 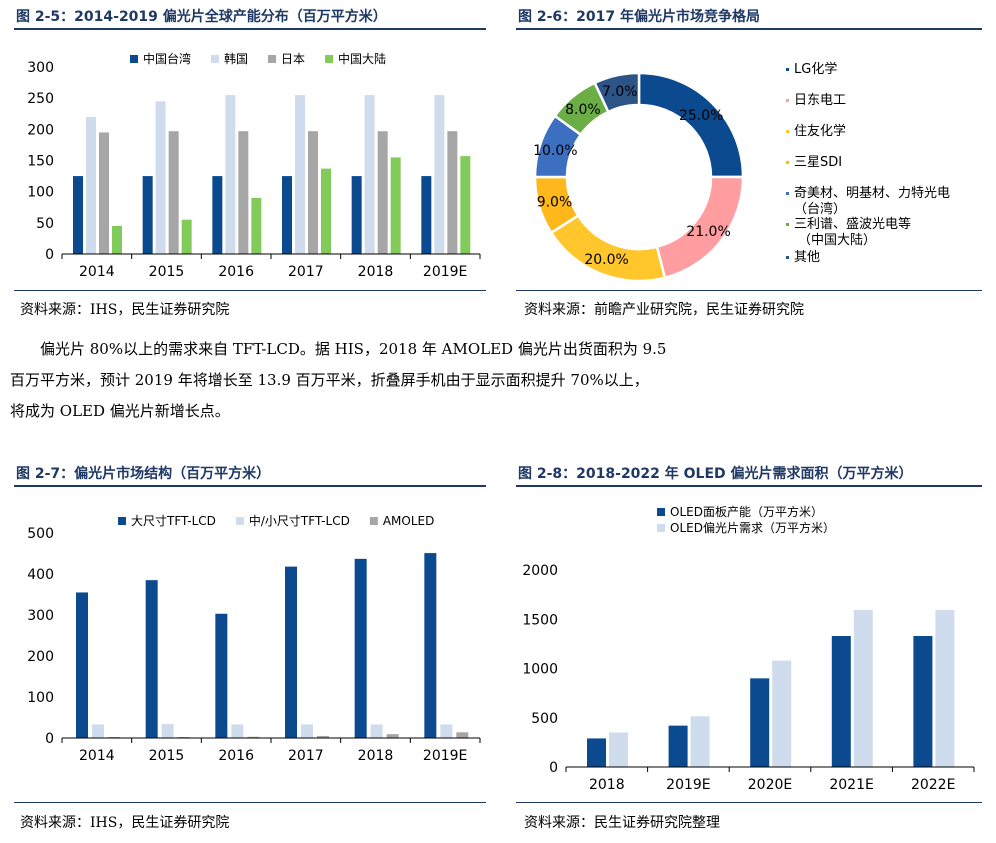 I want to click on bar-AMOLED-2019E, so click(x=462, y=735).